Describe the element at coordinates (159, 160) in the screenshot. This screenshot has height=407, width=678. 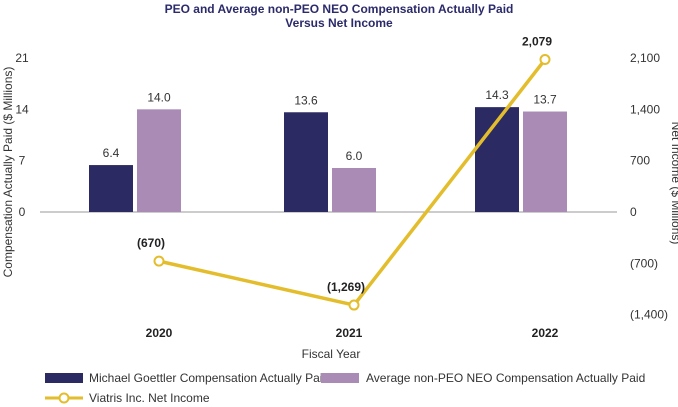
I see `bar-2-2020` at that location.